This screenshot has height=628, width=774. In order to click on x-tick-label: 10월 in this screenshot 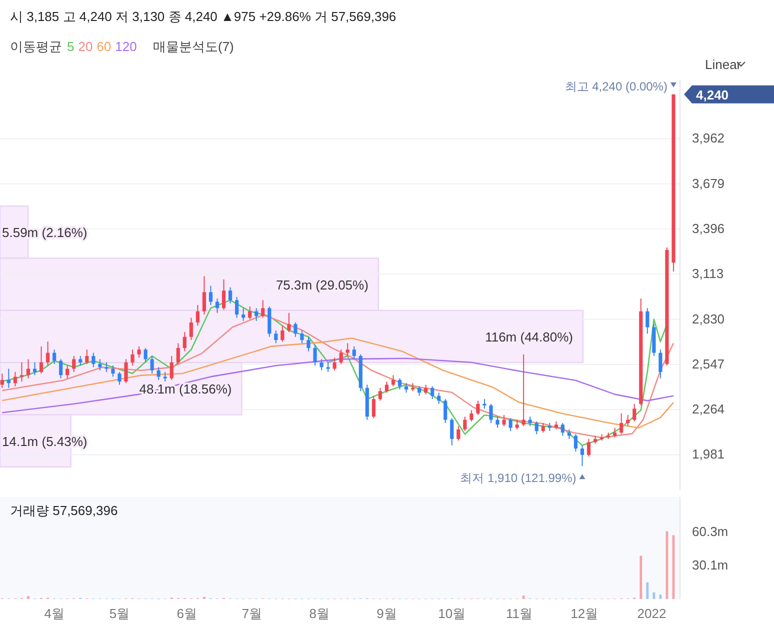, I will do `click(452, 613)`.